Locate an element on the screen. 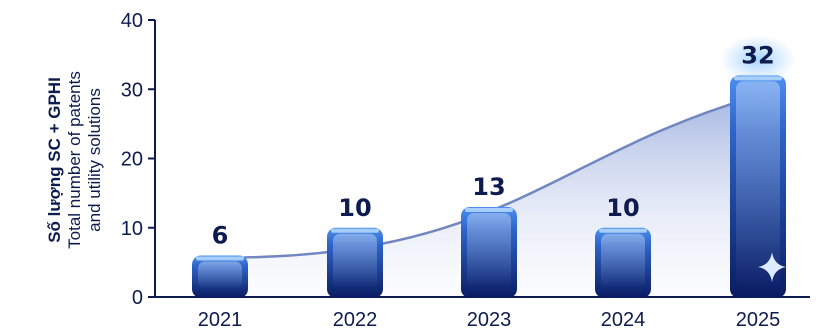 This screenshot has height=335, width=833. bar-2024 is located at coordinates (623, 262).